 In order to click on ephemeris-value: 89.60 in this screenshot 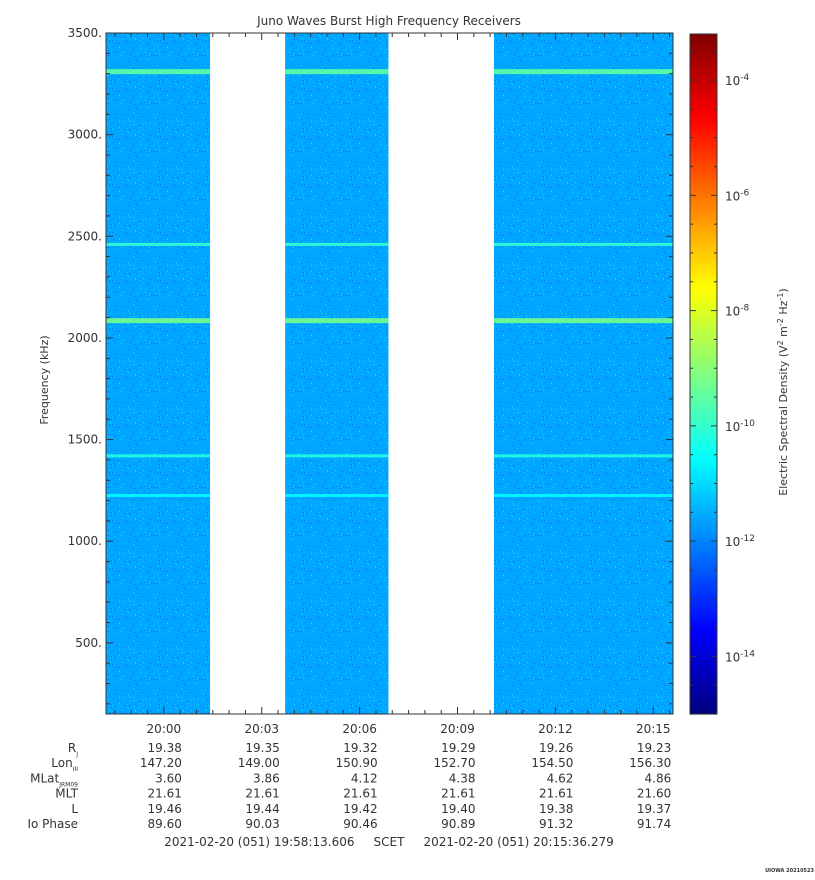, I will do `click(164, 824)`.